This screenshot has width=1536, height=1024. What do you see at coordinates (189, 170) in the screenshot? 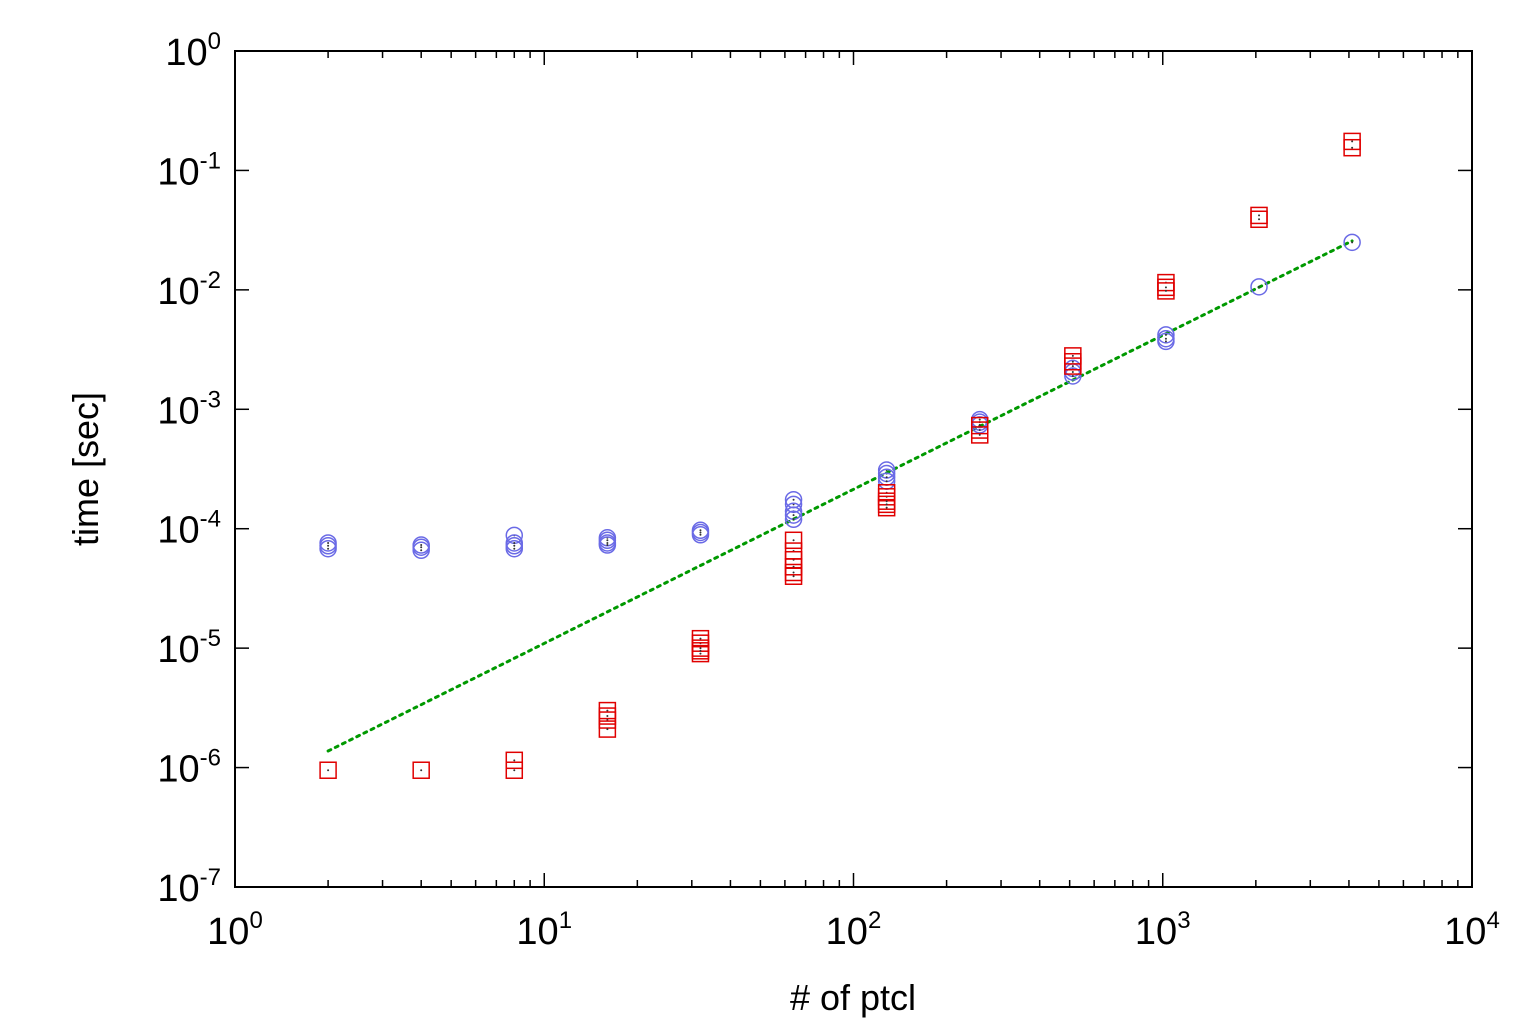
I see `y-tick-label: 10⁻¹` at bounding box center [189, 170].